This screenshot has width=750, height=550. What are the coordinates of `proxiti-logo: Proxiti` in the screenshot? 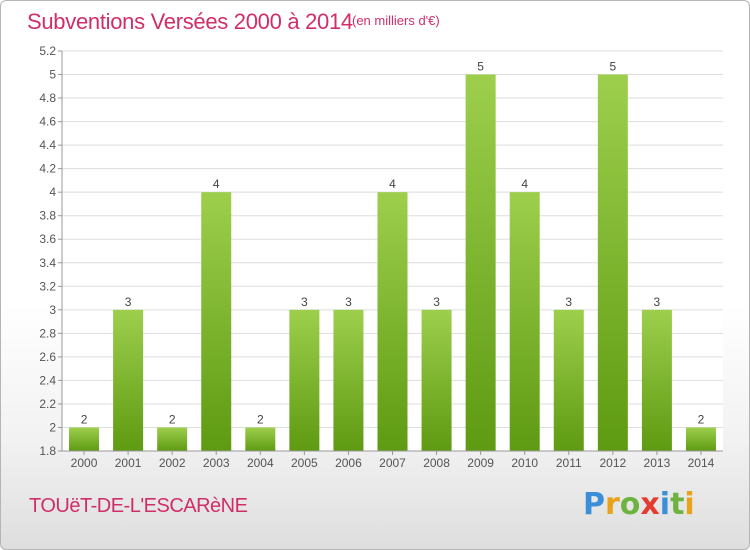 It's located at (639, 504).